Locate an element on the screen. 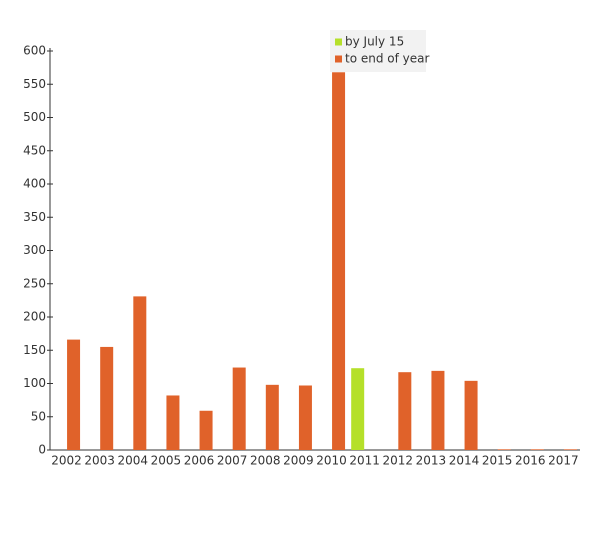 Image resolution: width=600 pixels, height=550 pixels. x-tick-label: 2004 is located at coordinates (133, 461).